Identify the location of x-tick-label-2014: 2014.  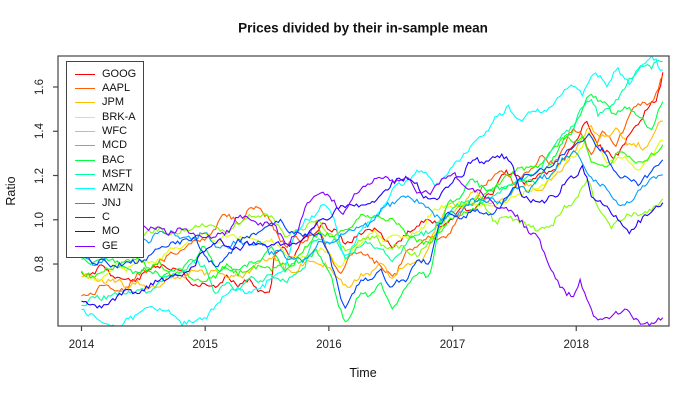
(81, 345).